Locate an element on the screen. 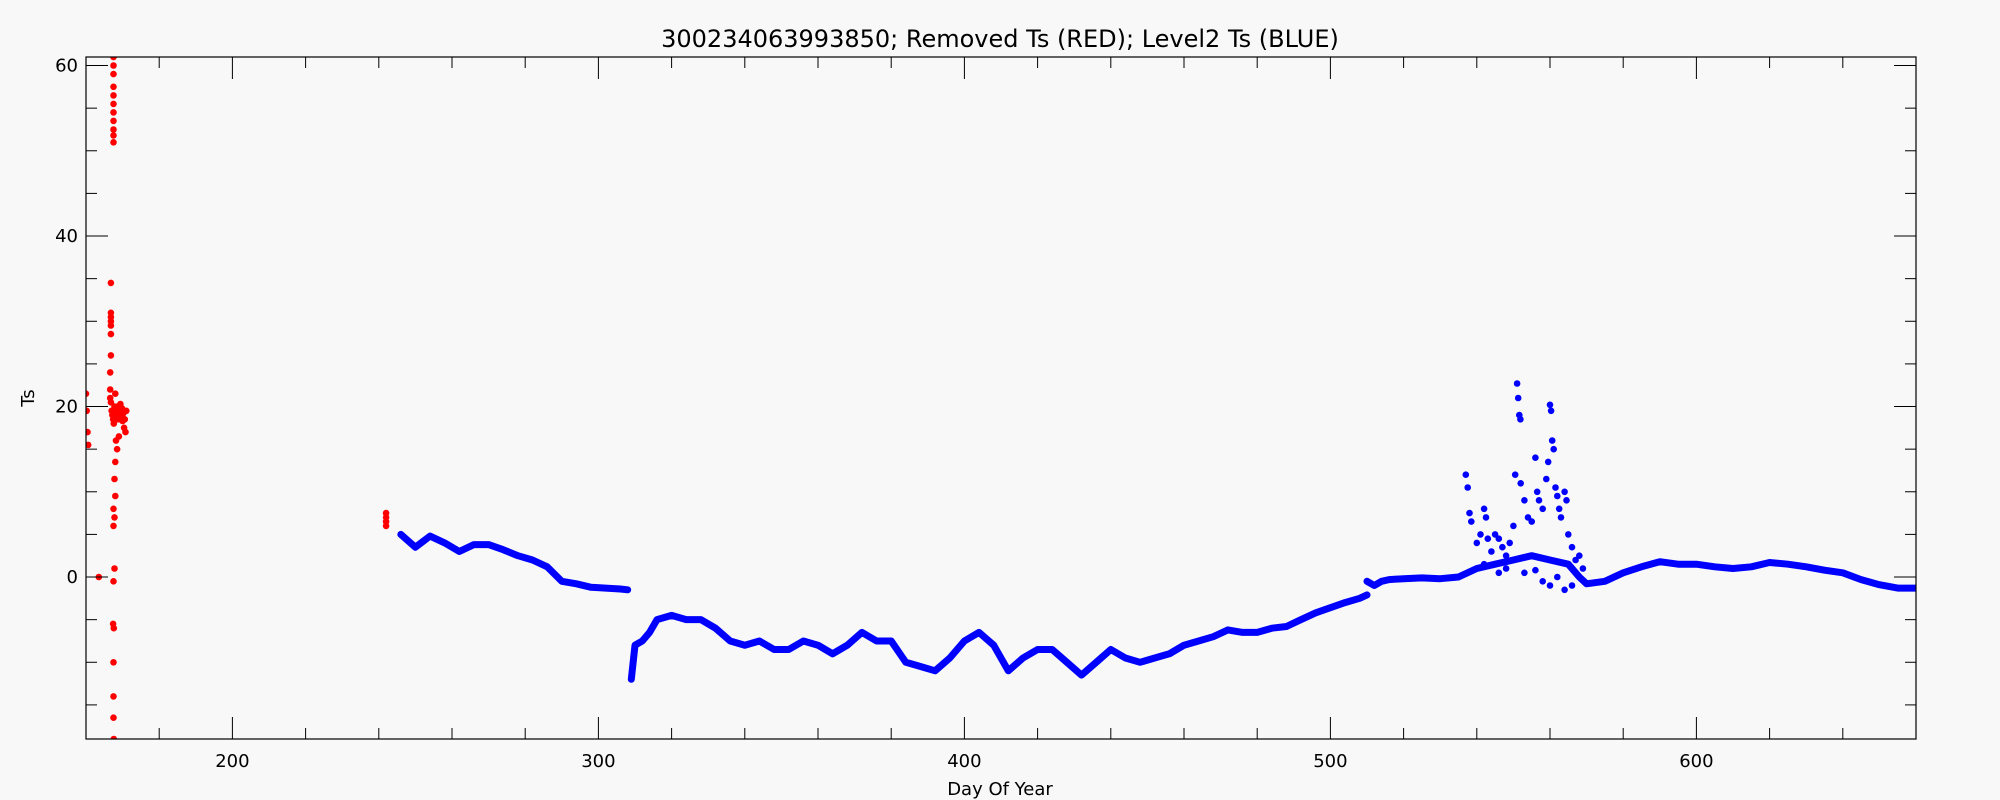  y-tick-label: 20 is located at coordinates (66, 407).